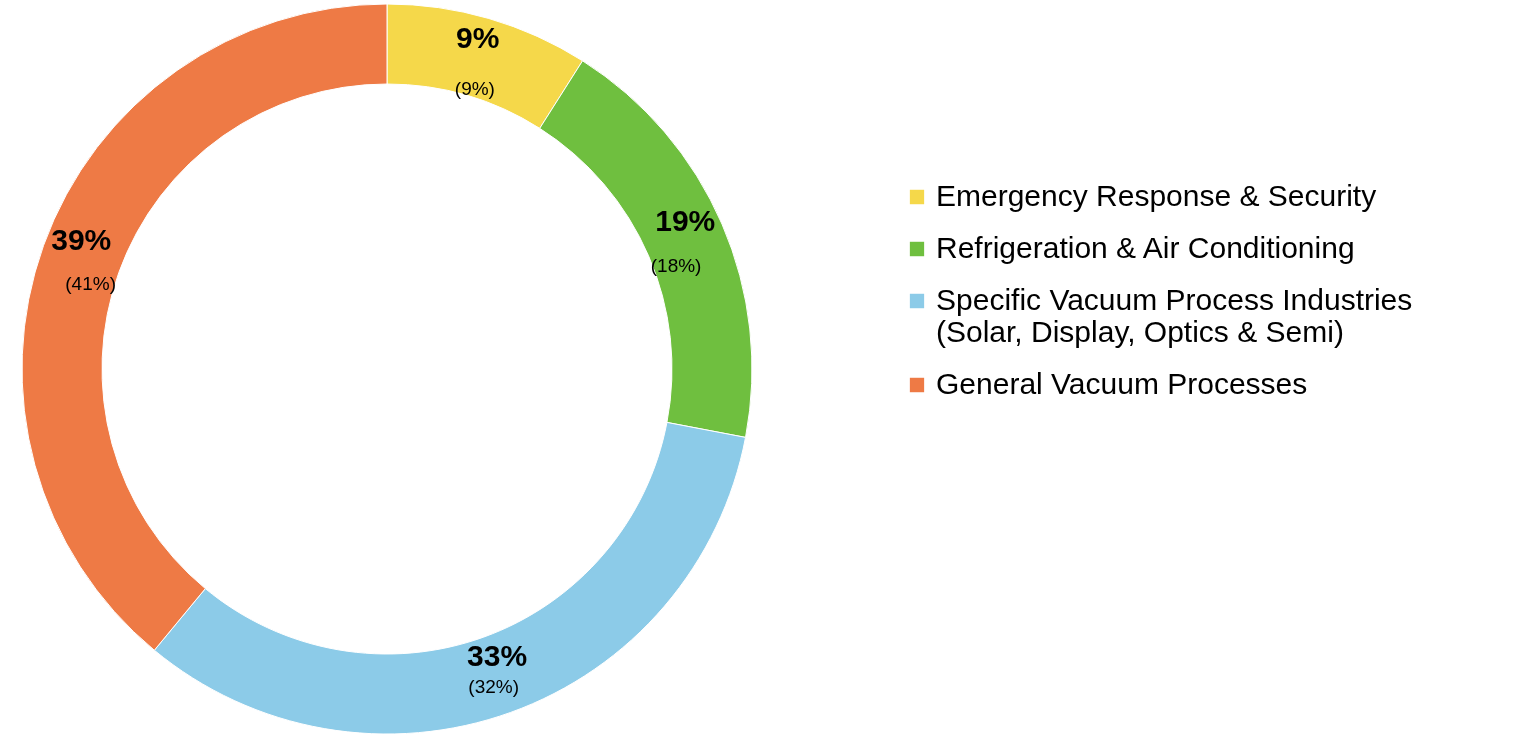 The image size is (1529, 739). Describe the element at coordinates (1156, 195) in the screenshot. I see `legend-label: Emergency Response & Security` at that location.